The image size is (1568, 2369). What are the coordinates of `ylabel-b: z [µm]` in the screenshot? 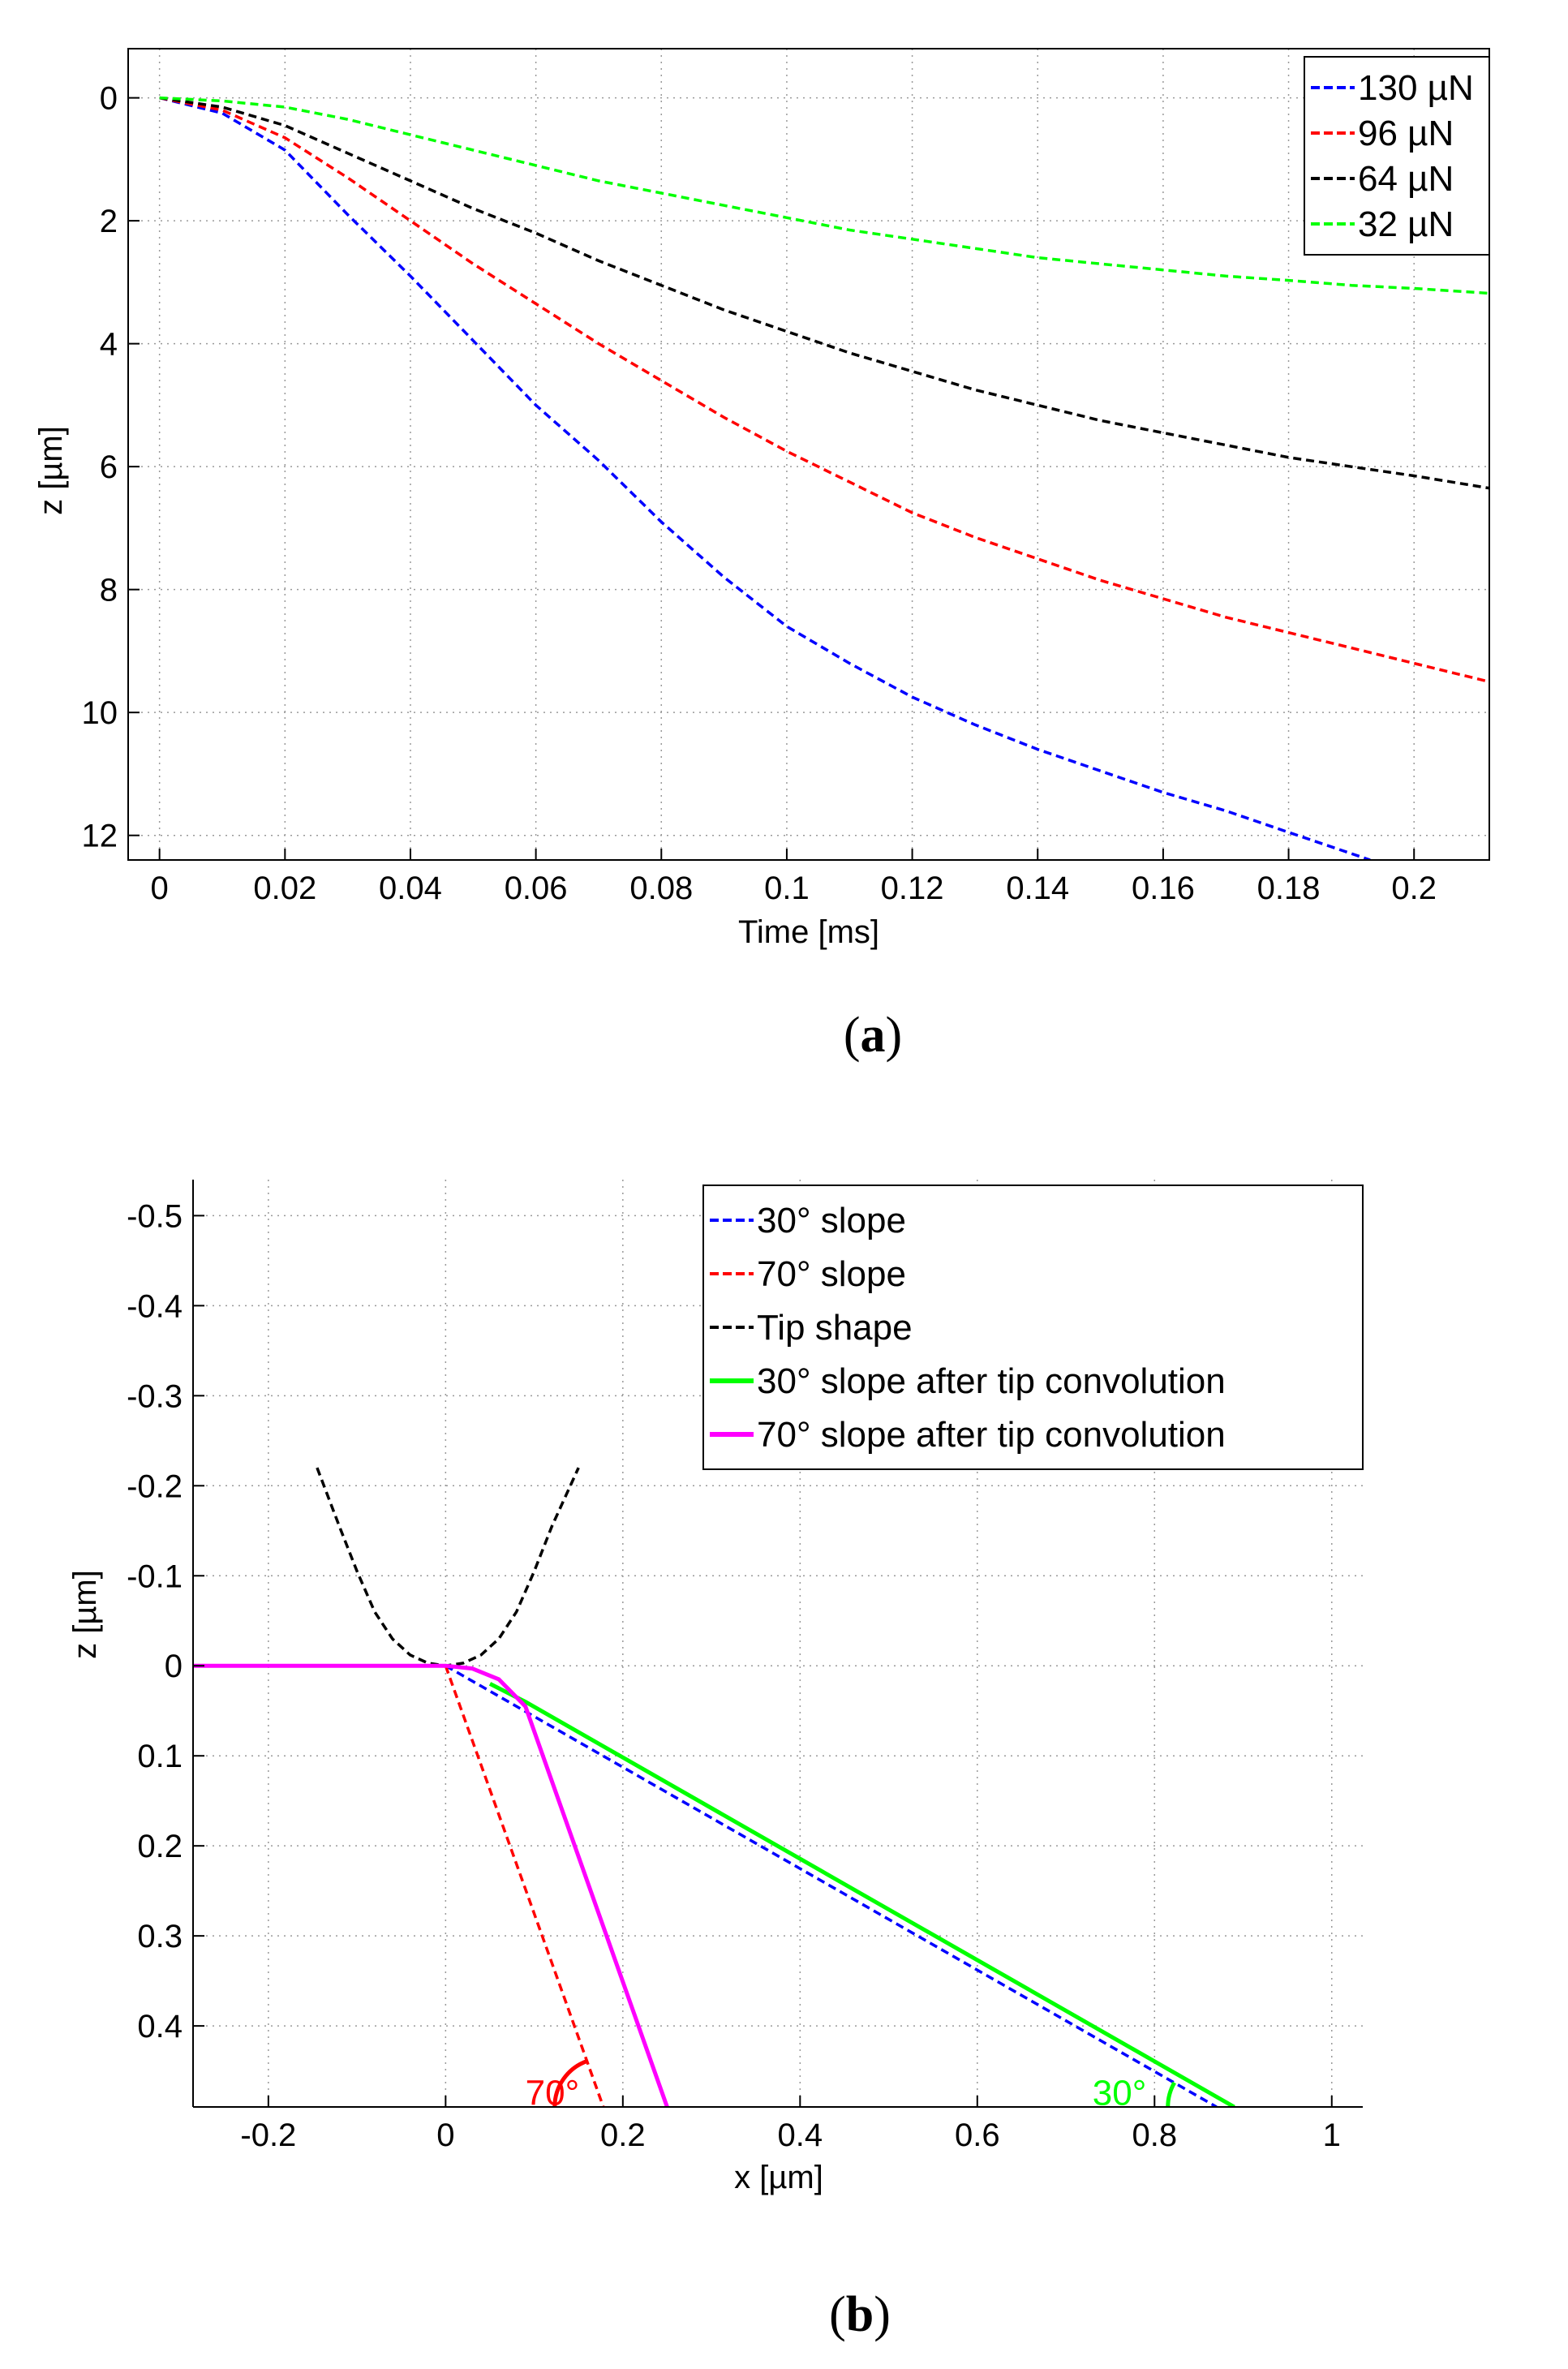 It's located at (85, 1615).